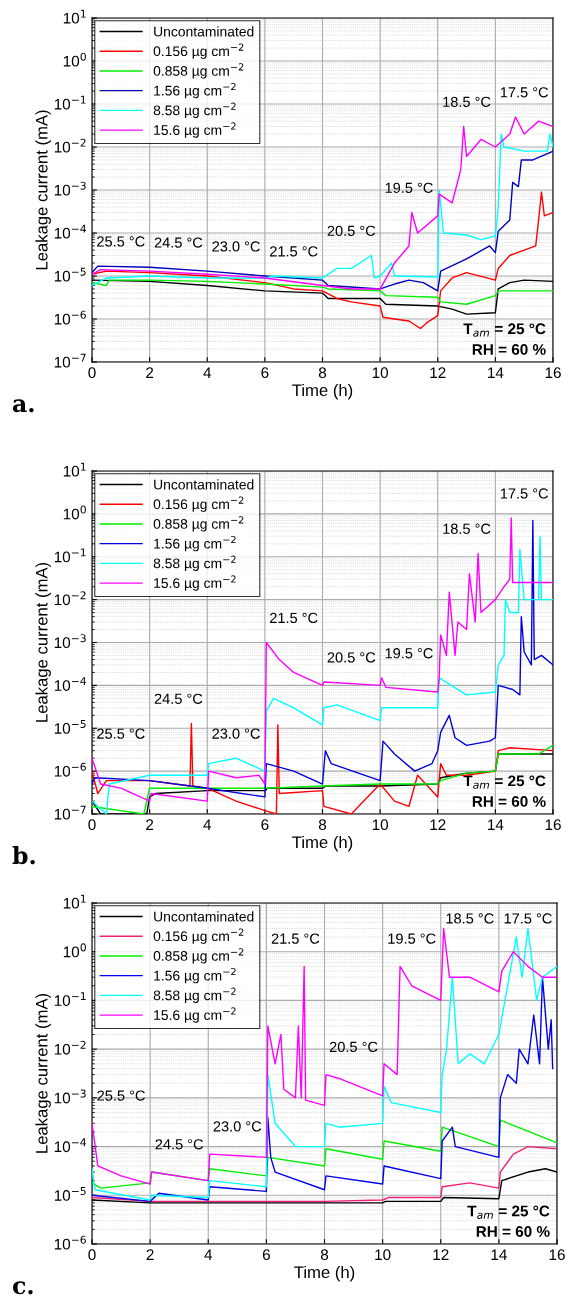 Image resolution: width=585 pixels, height=1305 pixels. Describe the element at coordinates (23, 855) in the screenshot. I see `text: b.` at that location.